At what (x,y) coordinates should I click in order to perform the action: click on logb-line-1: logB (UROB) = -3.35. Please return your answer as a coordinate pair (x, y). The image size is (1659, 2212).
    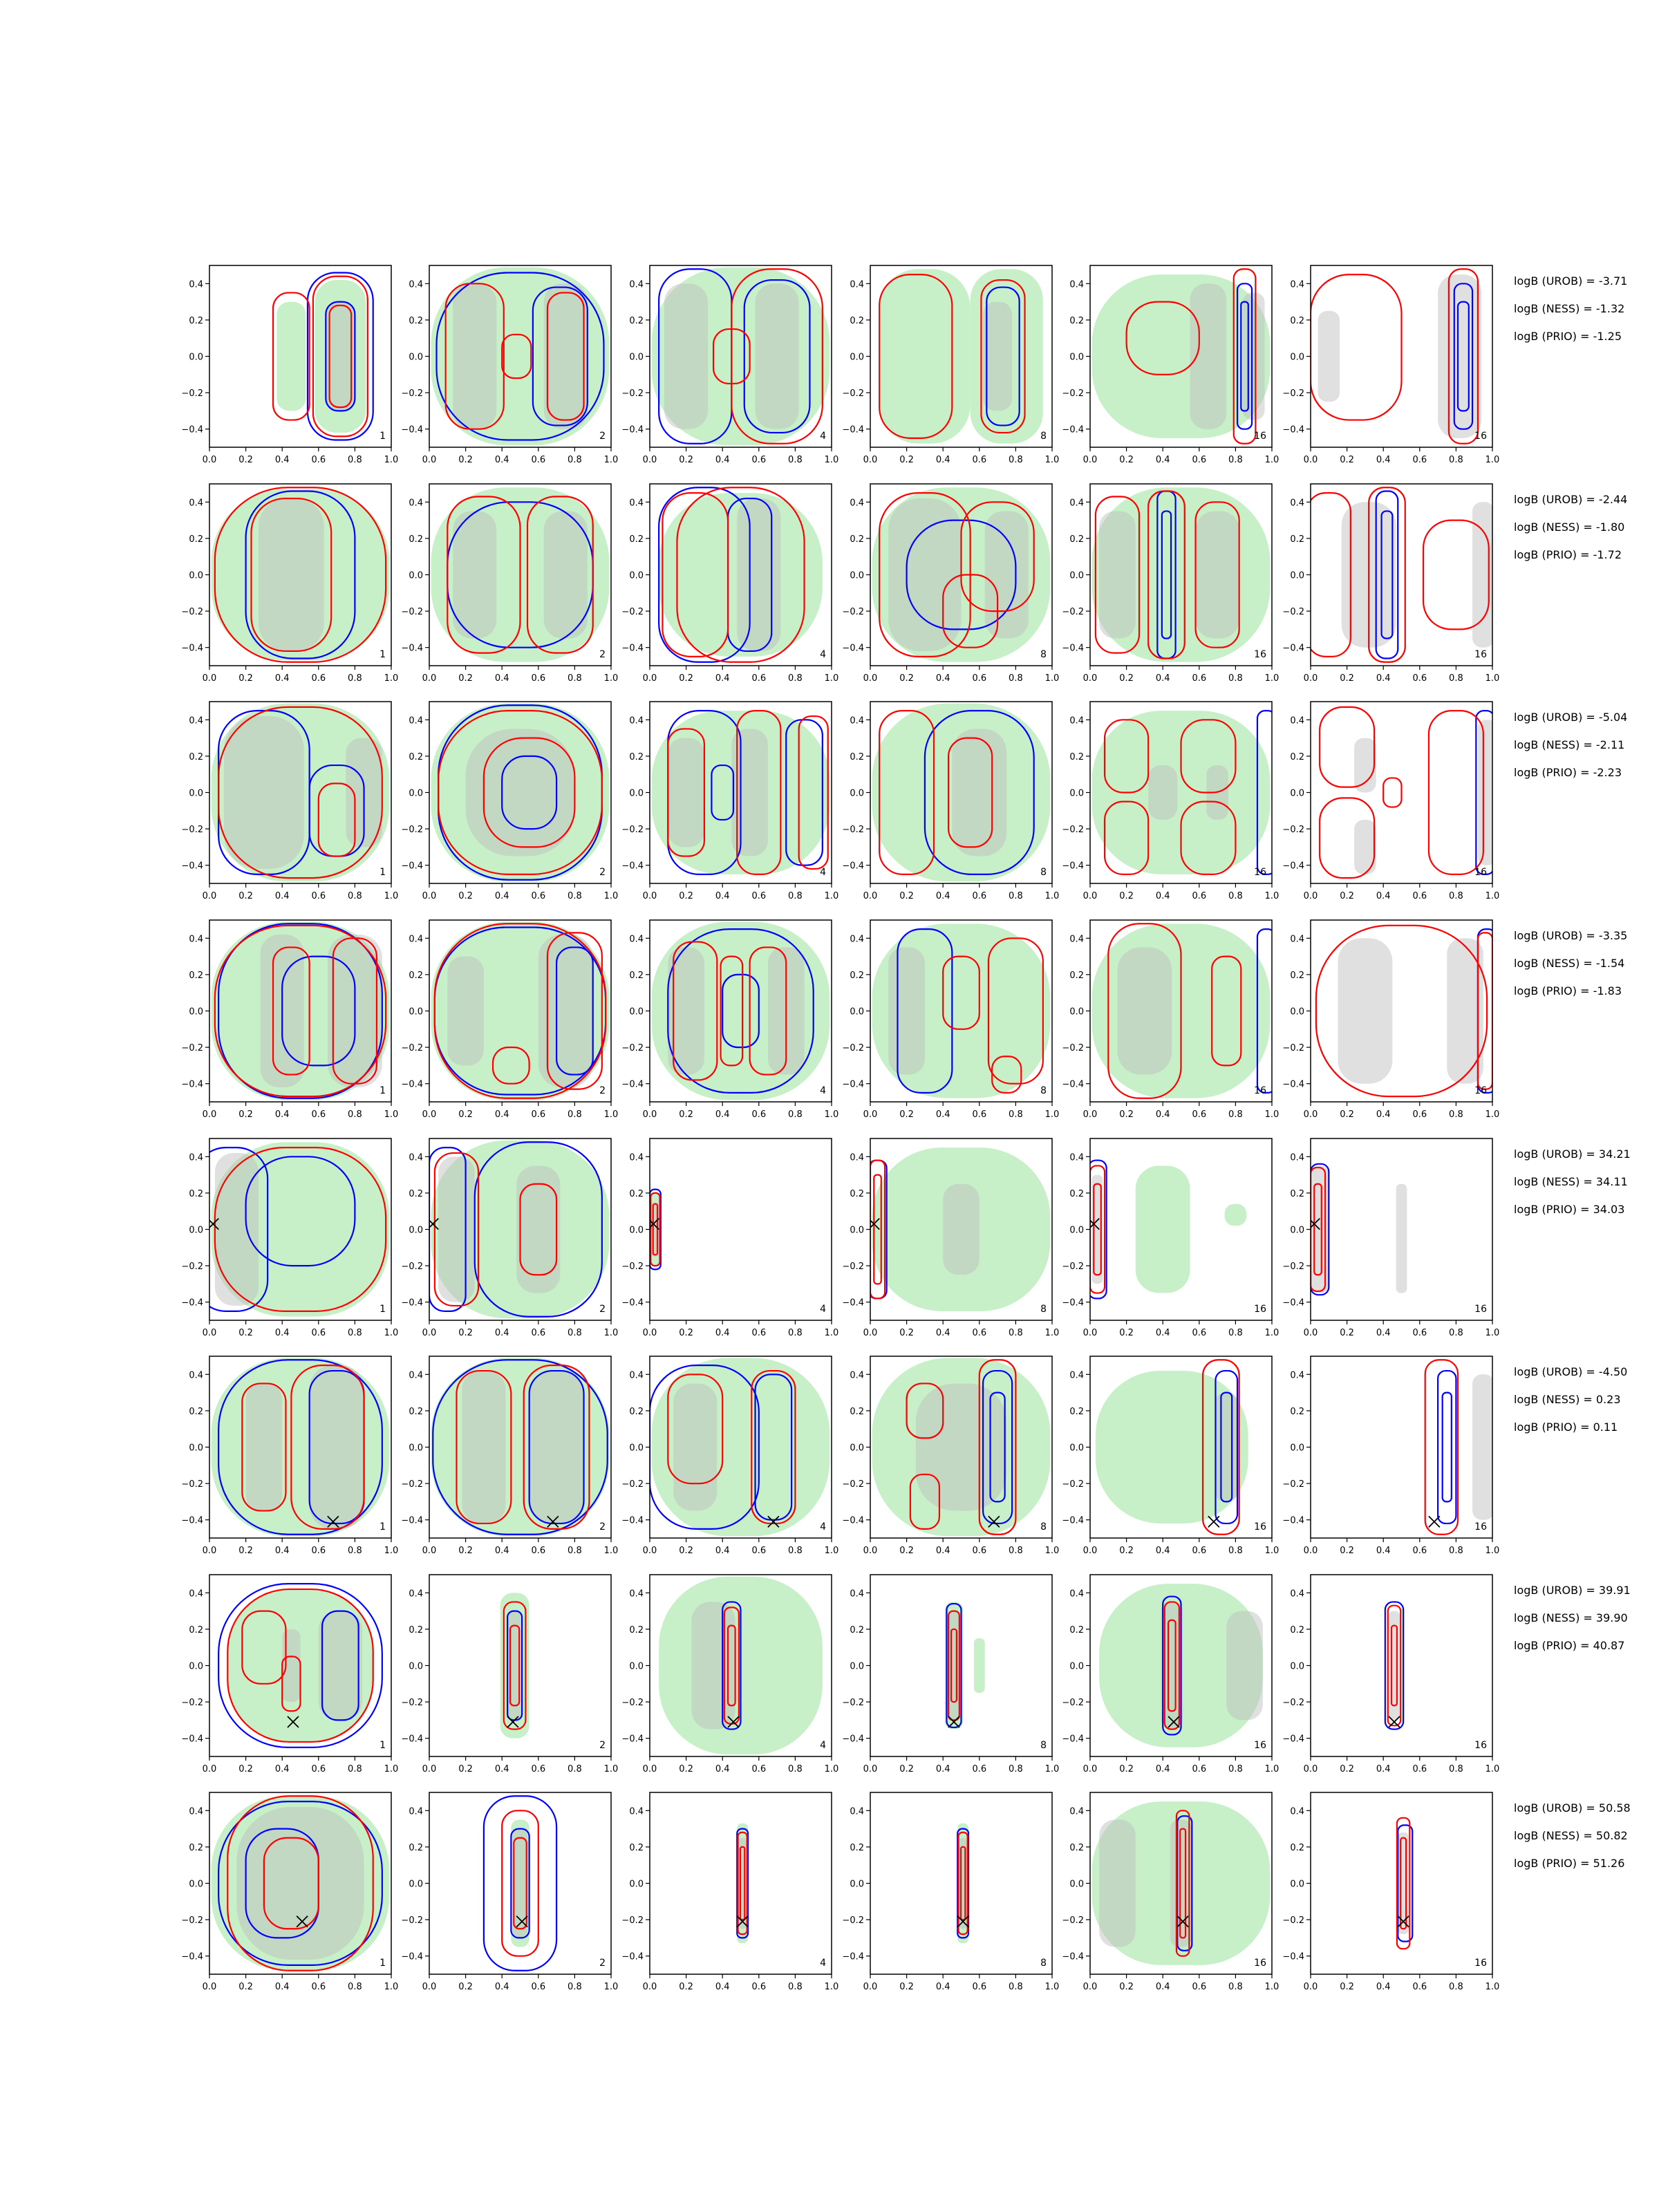
    Looking at the image, I should click on (1570, 936).